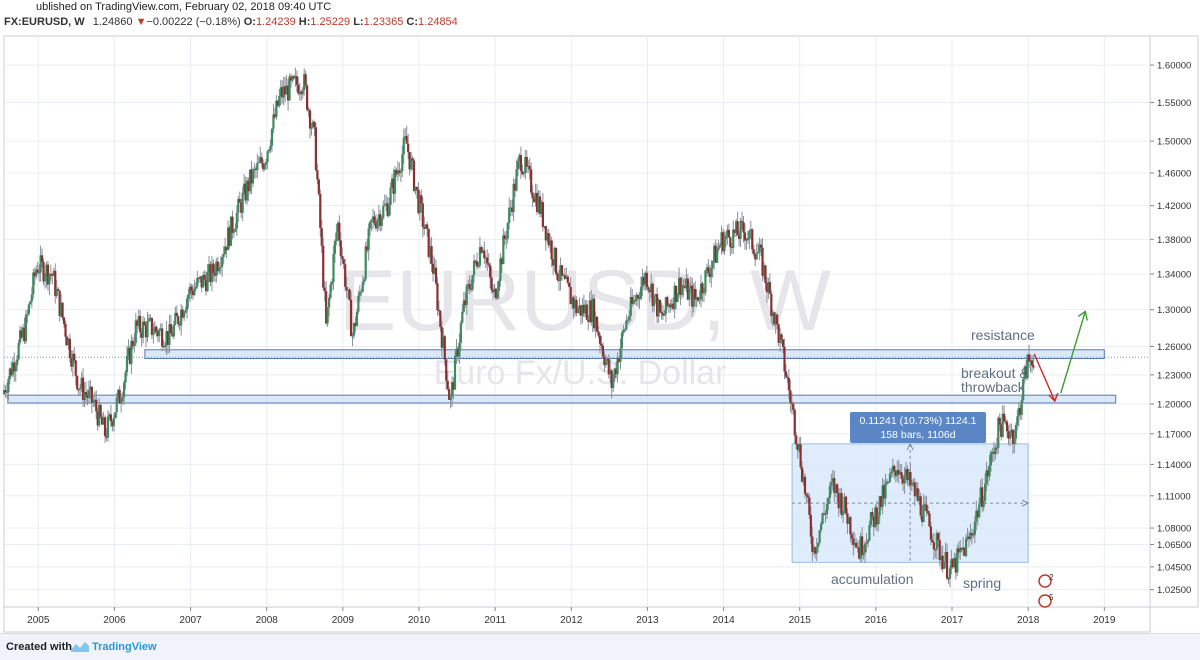 Image resolution: width=1200 pixels, height=660 pixels. What do you see at coordinates (38, 620) in the screenshot?
I see `x-tick-label: 2005` at bounding box center [38, 620].